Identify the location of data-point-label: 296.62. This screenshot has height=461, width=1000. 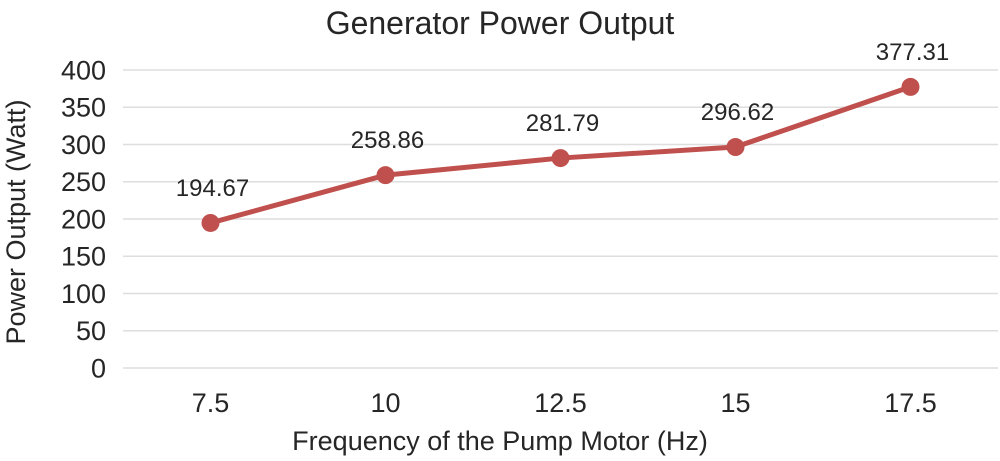
(737, 112).